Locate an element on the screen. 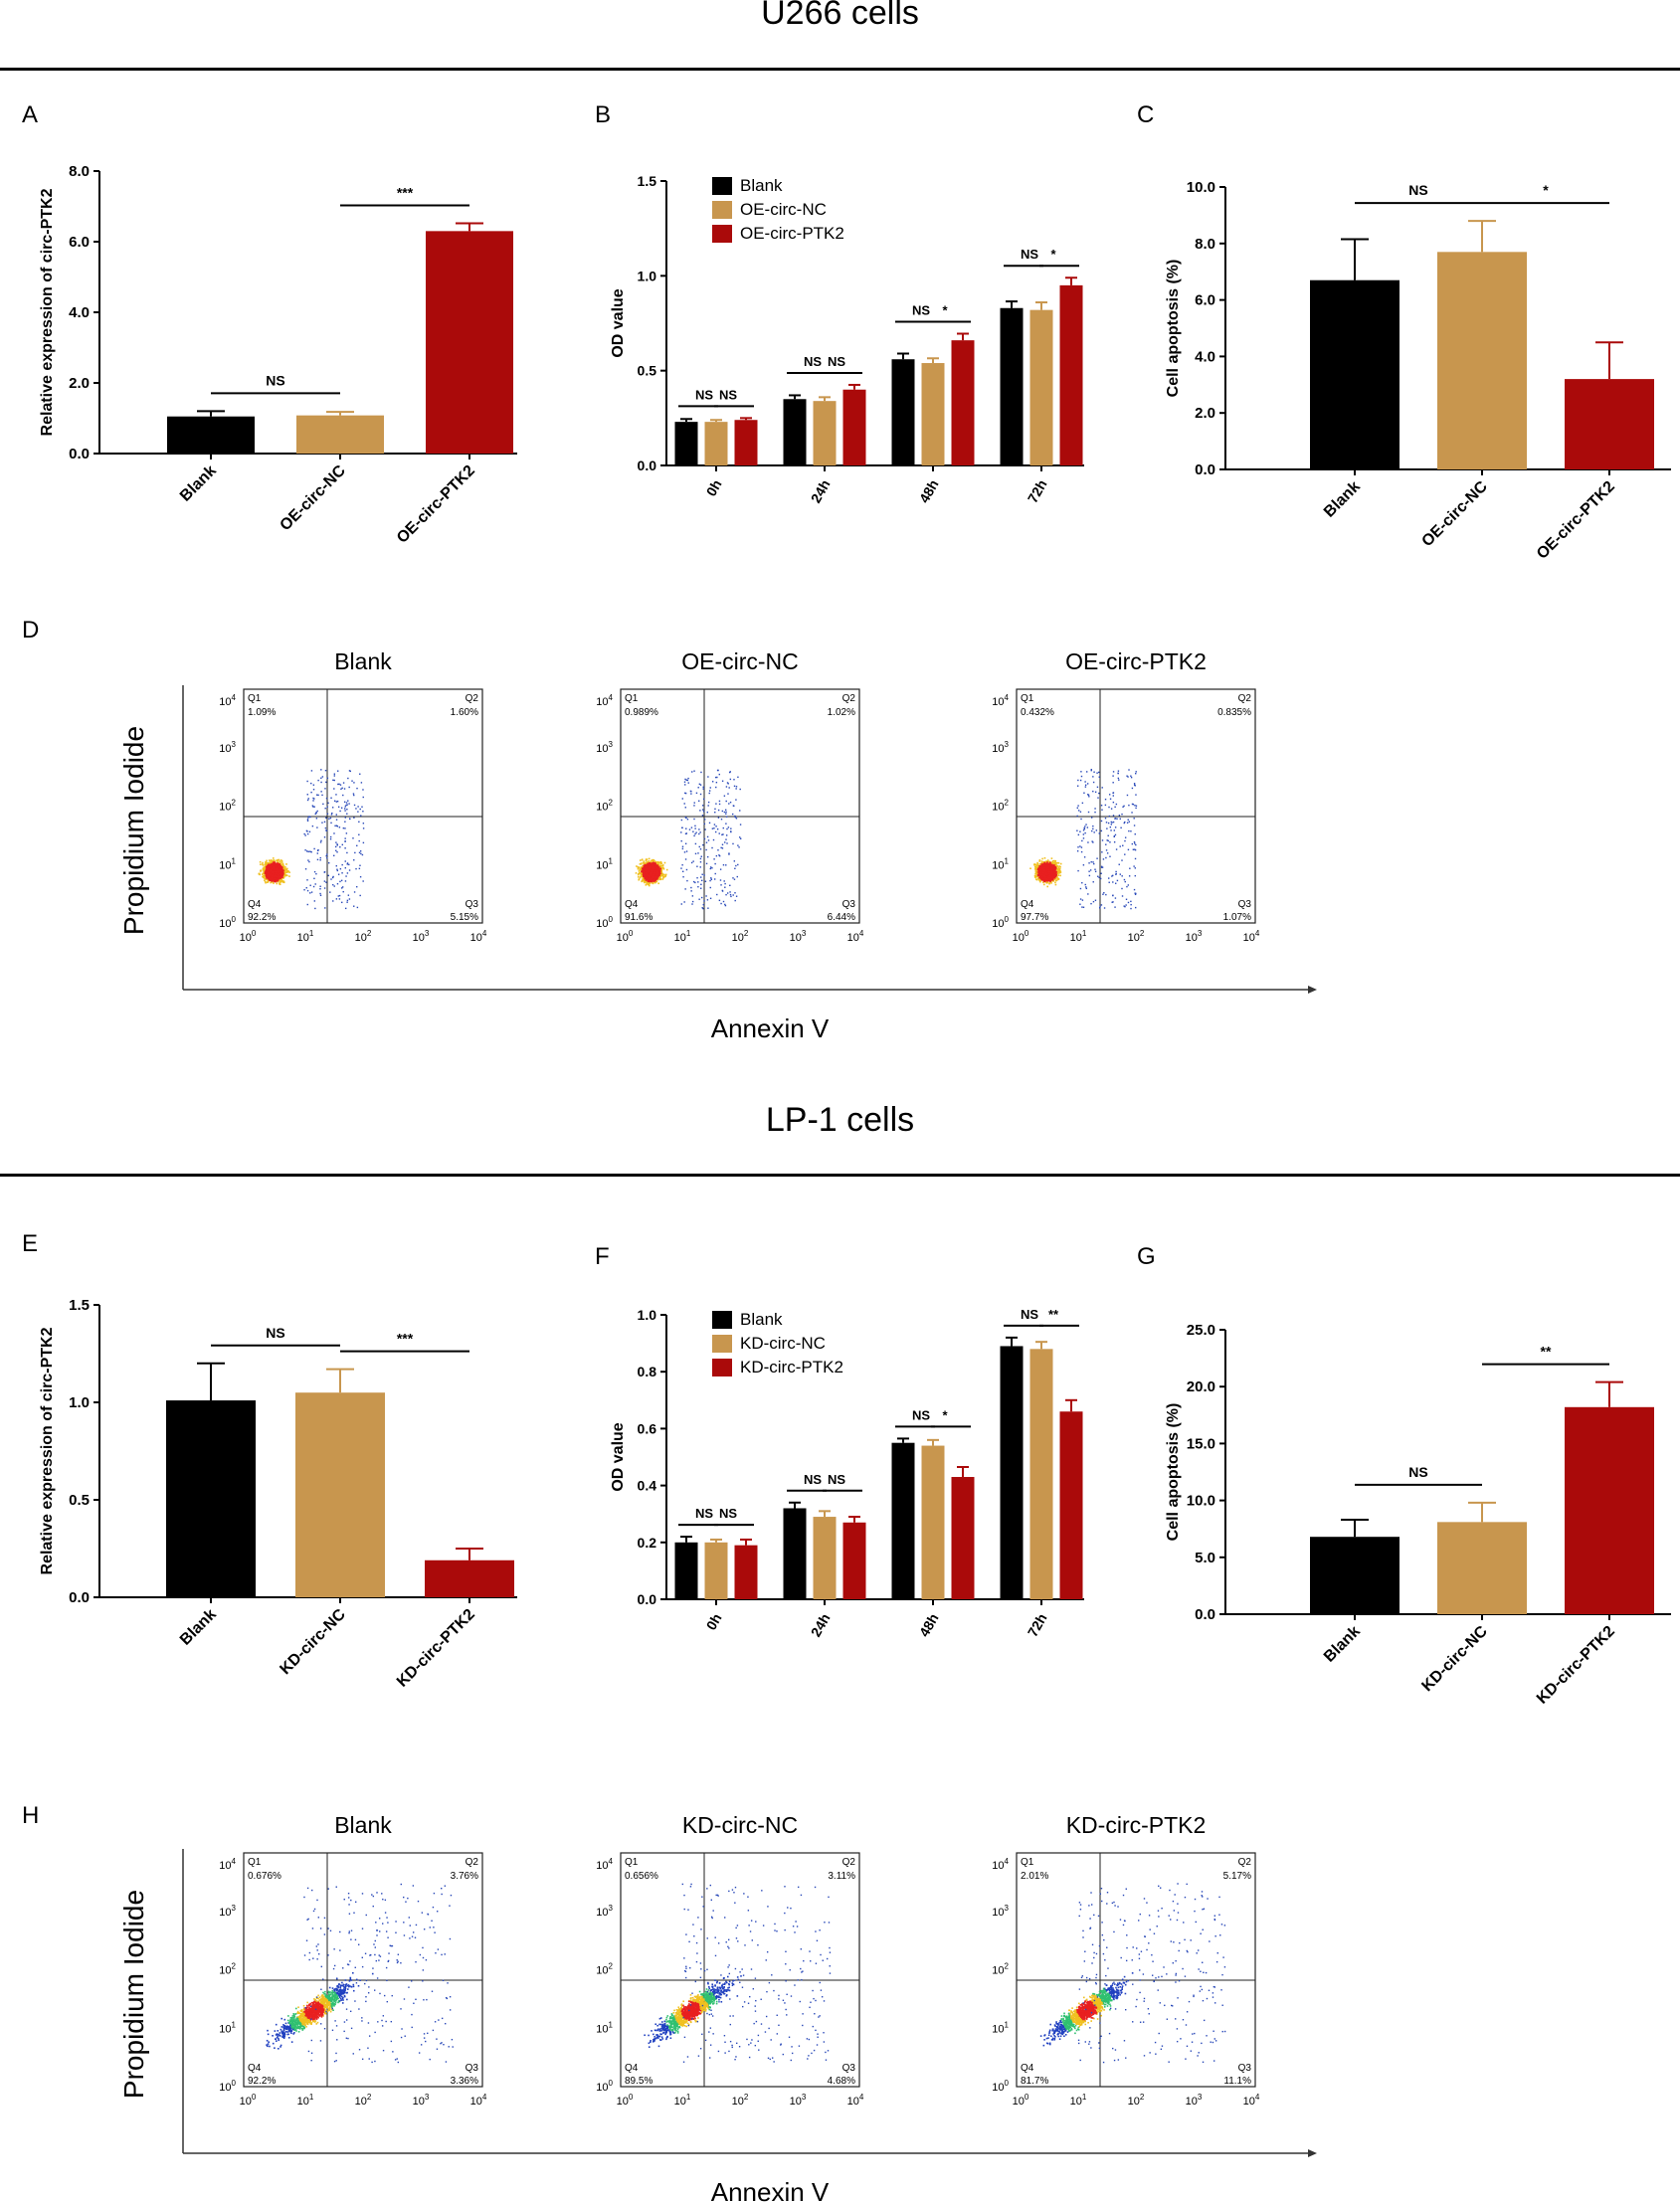 This screenshot has width=1680, height=2202. x-tick-label: 48h is located at coordinates (929, 491).